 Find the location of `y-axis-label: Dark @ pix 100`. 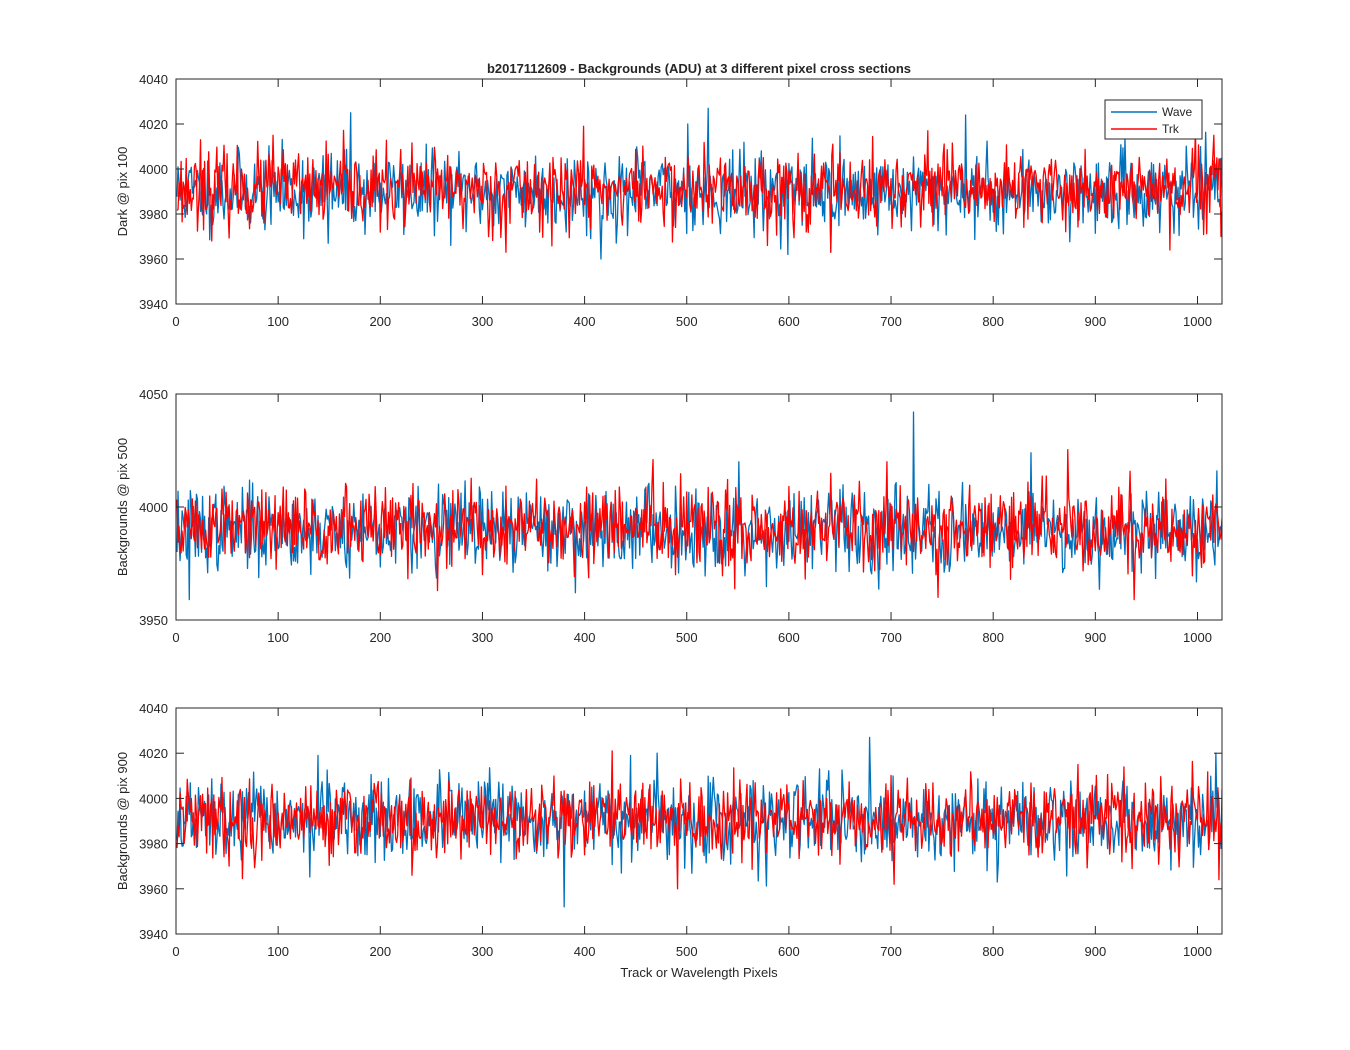

y-axis-label: Dark @ pix 100 is located at coordinates (122, 192).